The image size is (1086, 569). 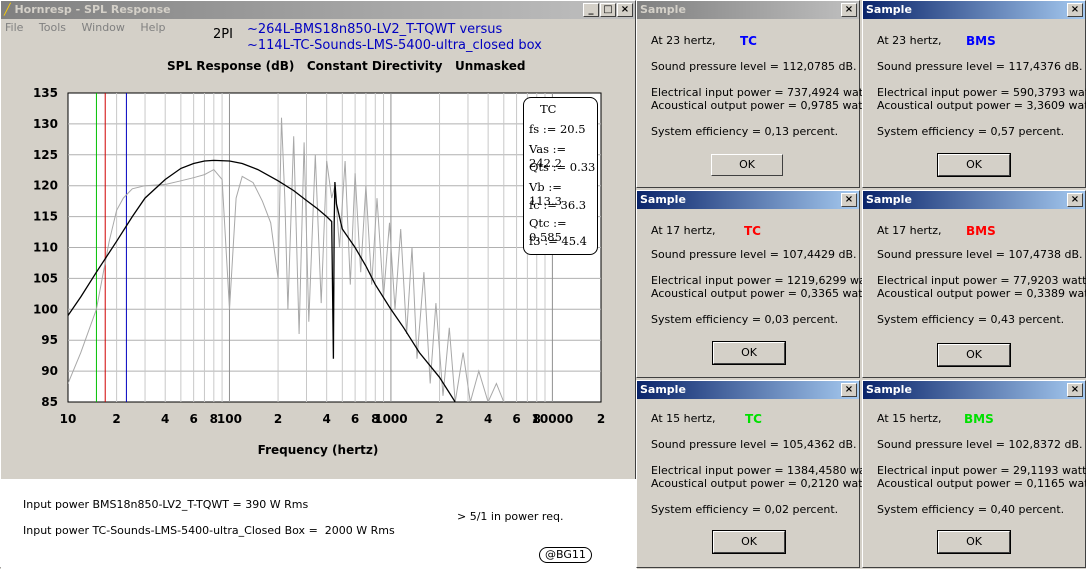 What do you see at coordinates (318, 10) in the screenshot?
I see `main-titlebar: ╱ Hornresp - SPL Response _ □ ×` at bounding box center [318, 10].